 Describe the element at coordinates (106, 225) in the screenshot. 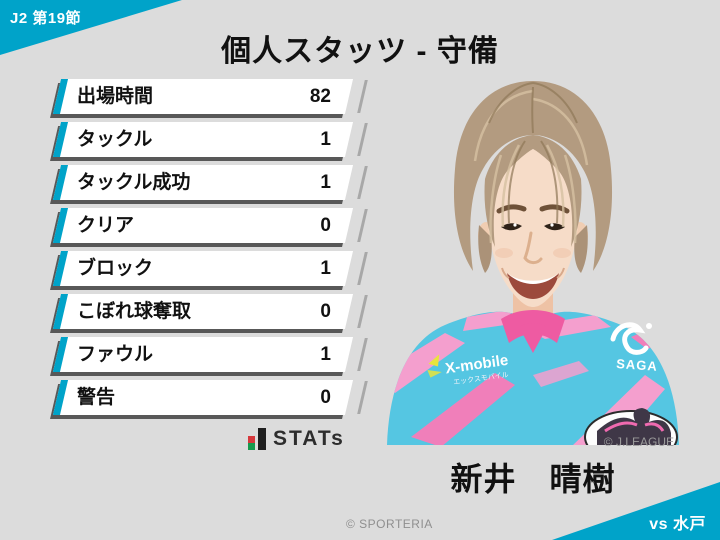

I see `stat-label: クリア` at that location.